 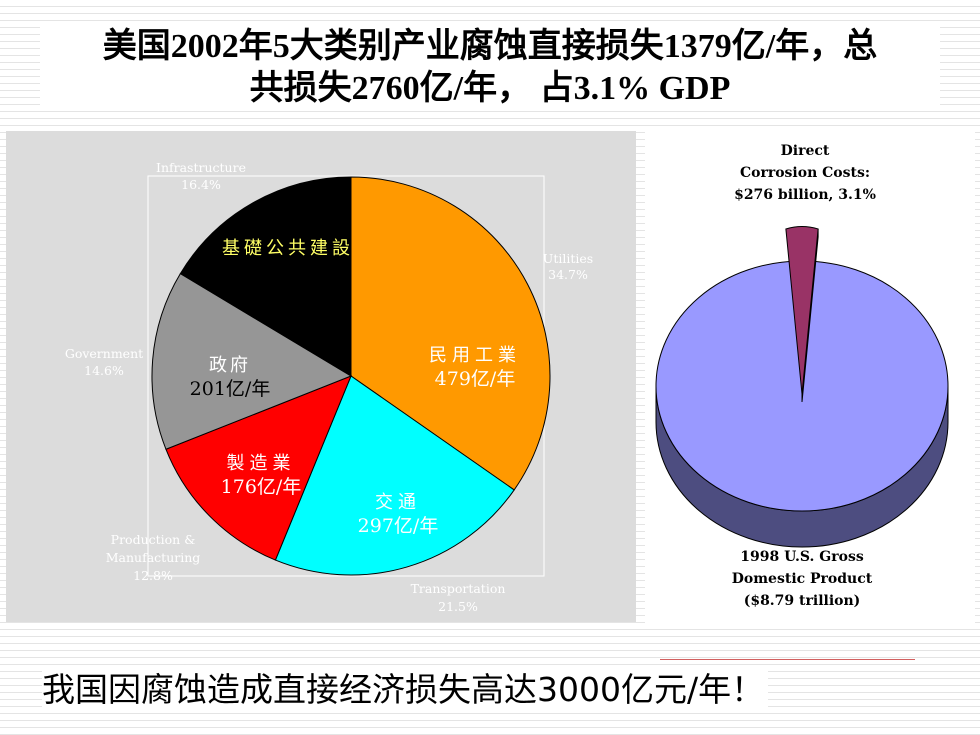 What do you see at coordinates (261, 463) in the screenshot?
I see `slice-inner-label: 製造業` at bounding box center [261, 463].